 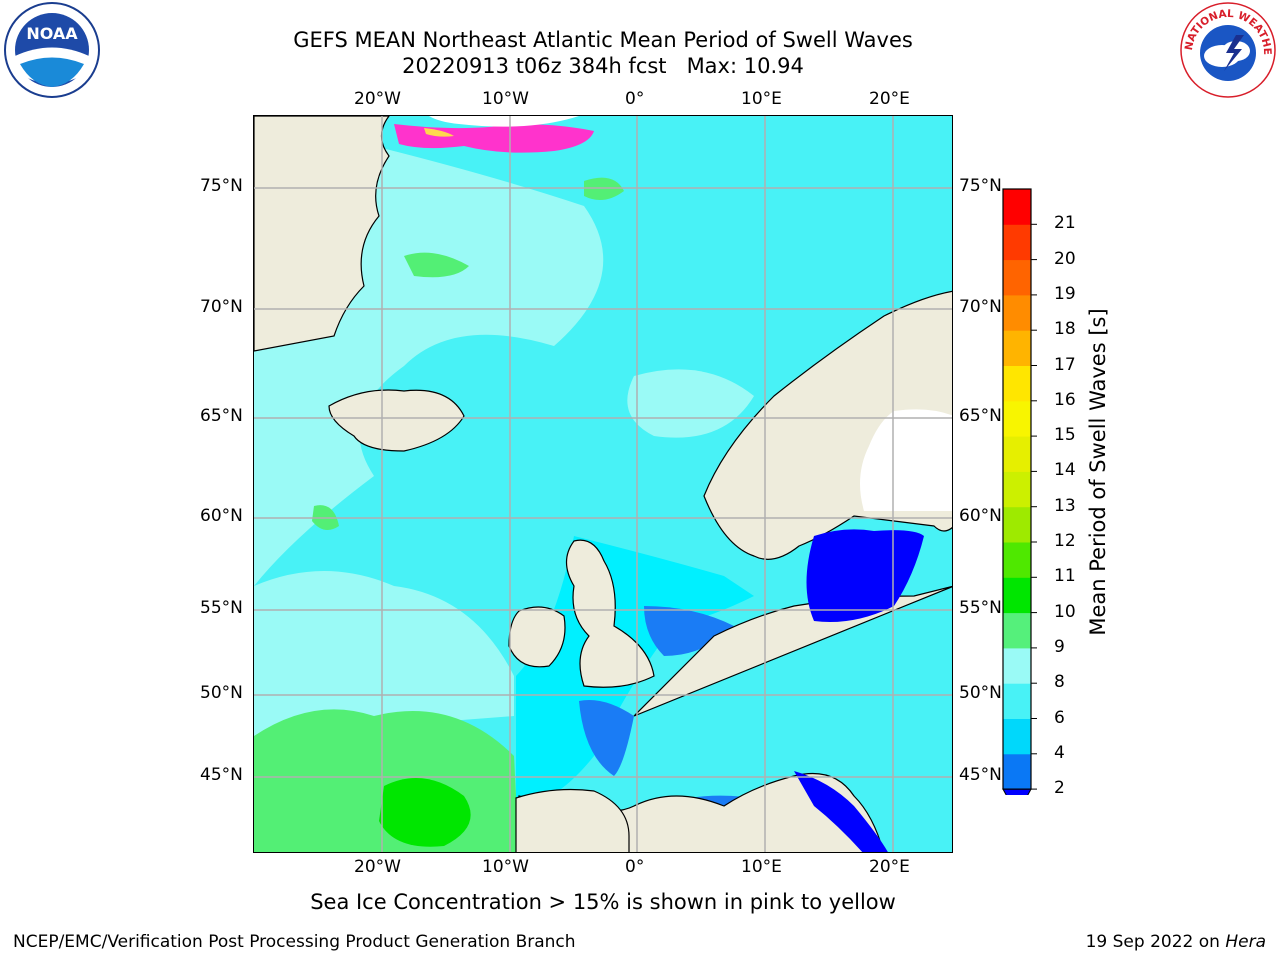 I want to click on lon-label-bottom: 10°E, so click(x=761, y=867).